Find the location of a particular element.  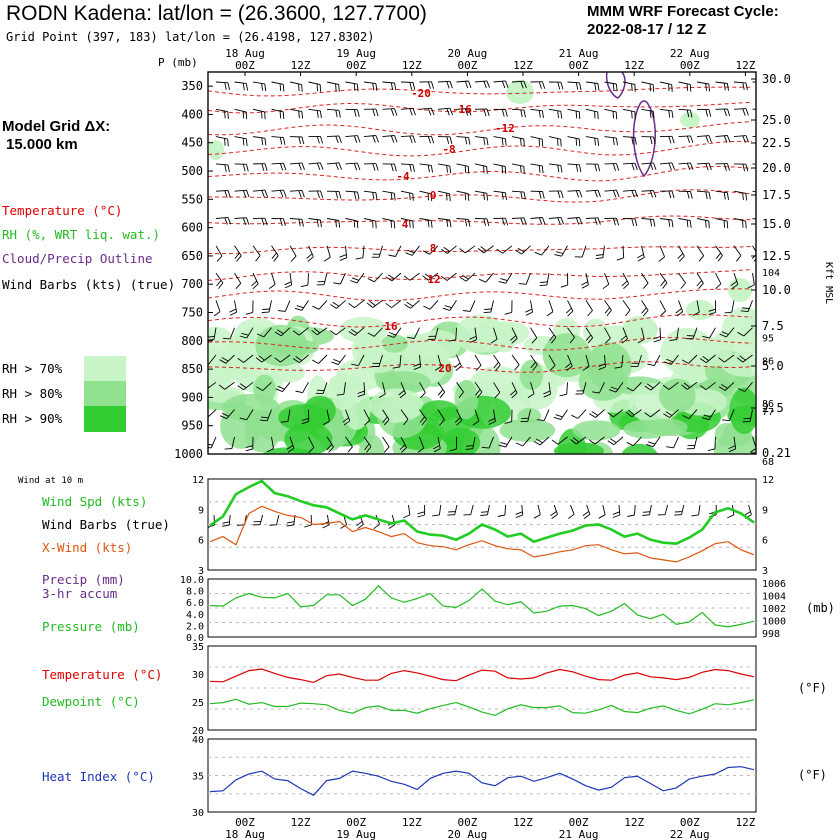

left-tick-label: 10.0 is located at coordinates (192, 580).